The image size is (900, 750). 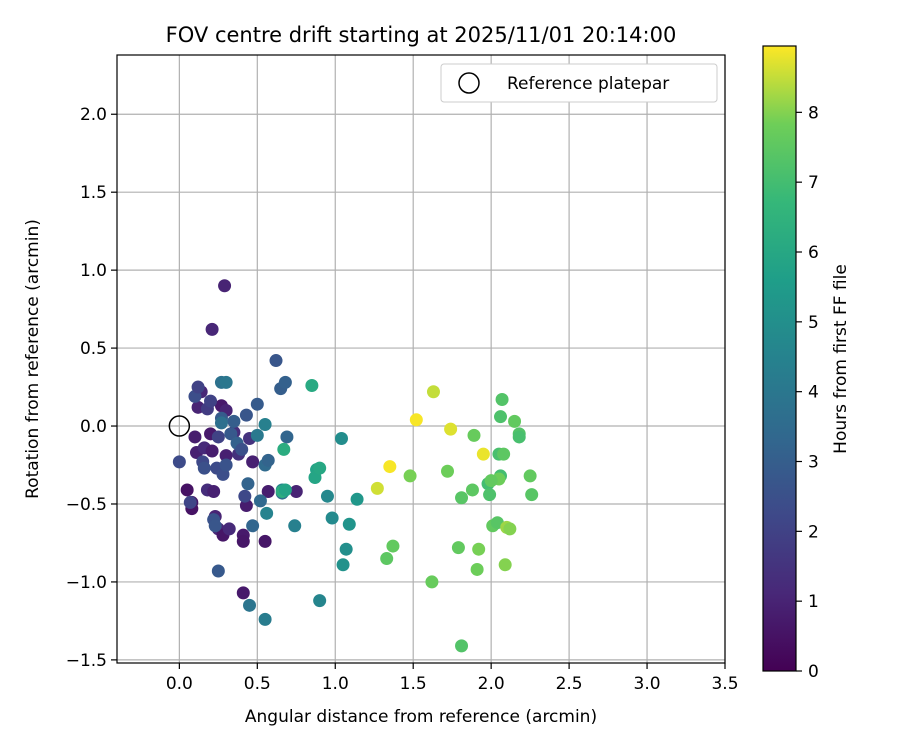 I want to click on colorbar-tick-label: 2, so click(x=813, y=532).